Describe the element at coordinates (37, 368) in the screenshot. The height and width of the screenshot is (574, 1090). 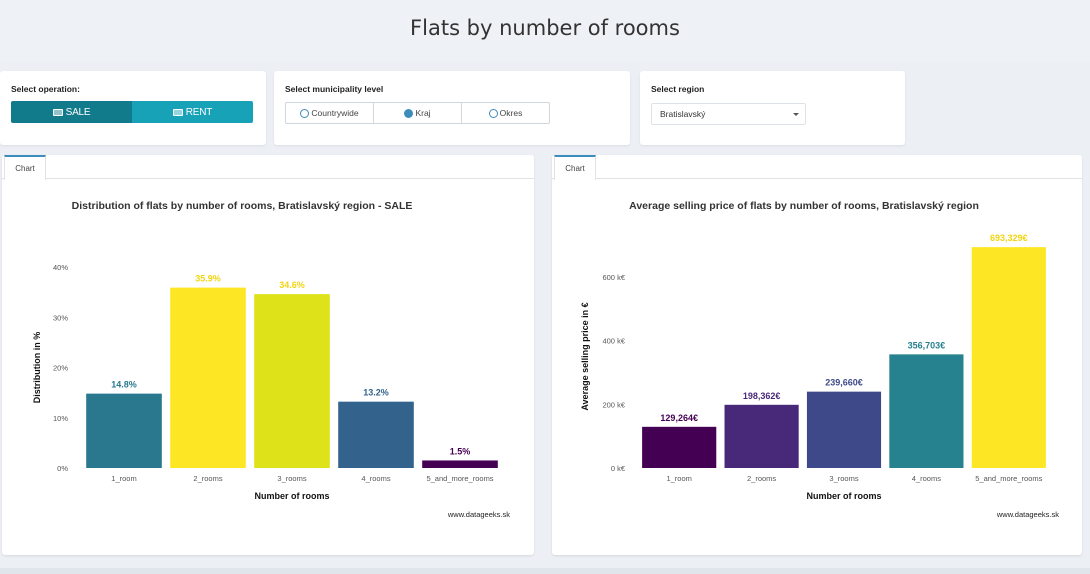
I see `y-axis-title: Distribution in %` at that location.